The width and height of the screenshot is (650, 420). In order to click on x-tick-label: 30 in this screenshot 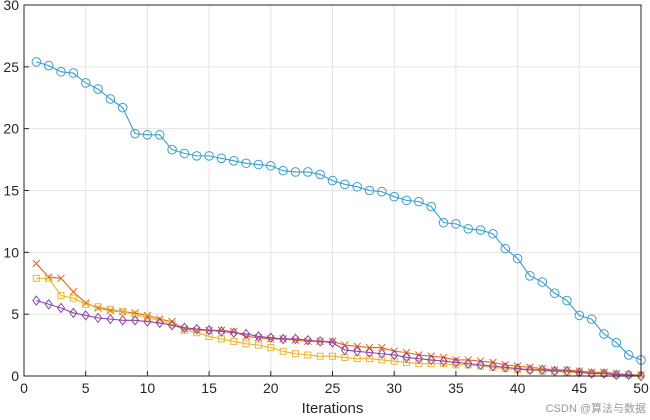, I will do `click(394, 388)`.